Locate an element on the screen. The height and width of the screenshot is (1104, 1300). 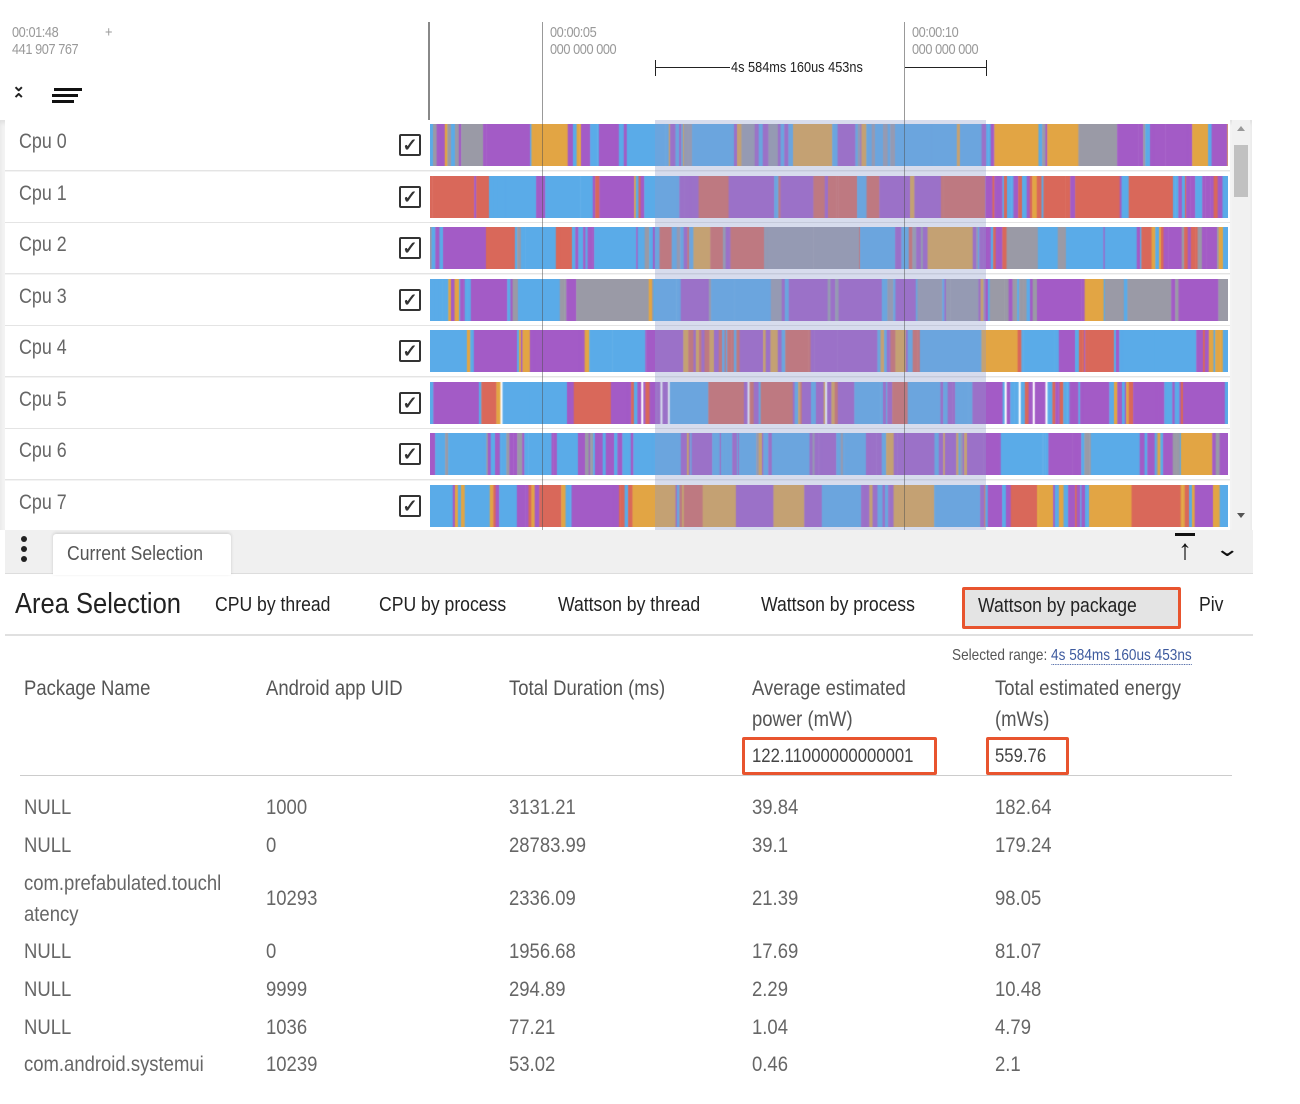
cpu-track: Cpu 2 ✓ is located at coordinates (617, 248).